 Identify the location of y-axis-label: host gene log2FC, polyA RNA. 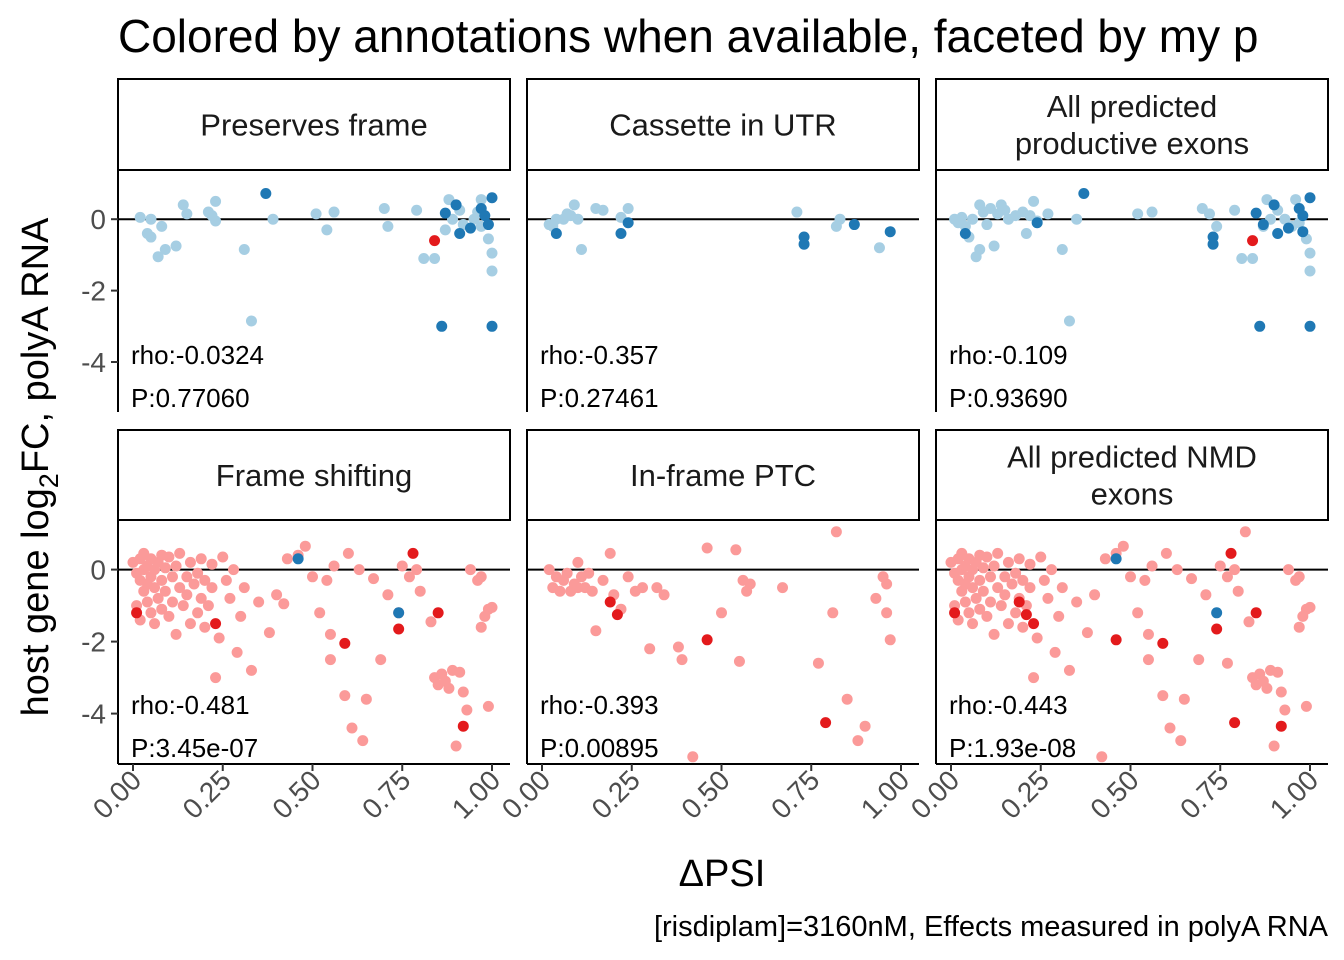
(39, 466).